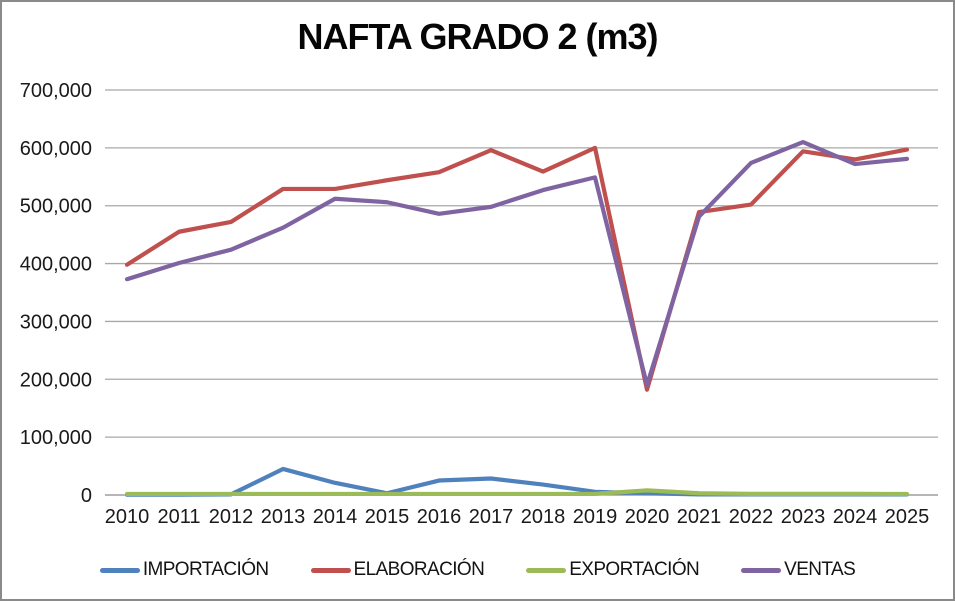 Image resolution: width=955 pixels, height=601 pixels. Describe the element at coordinates (387, 517) in the screenshot. I see `x-tick-label: 2015` at that location.